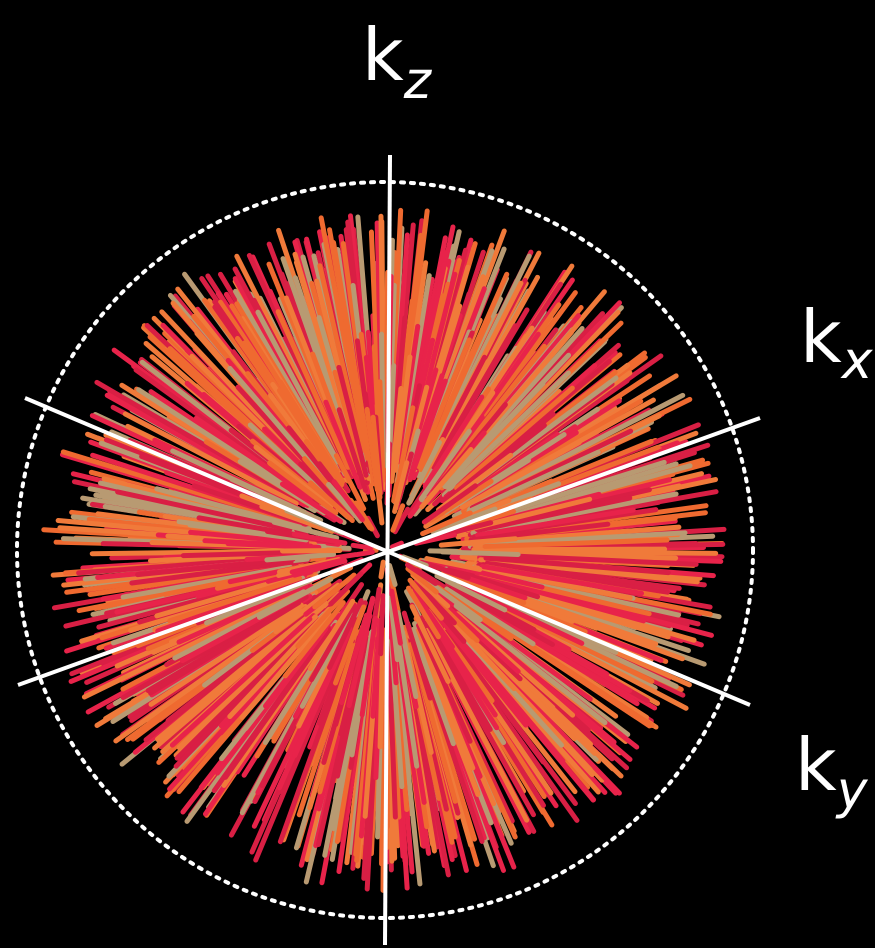  I want to click on ky-sub: y, so click(852, 791).